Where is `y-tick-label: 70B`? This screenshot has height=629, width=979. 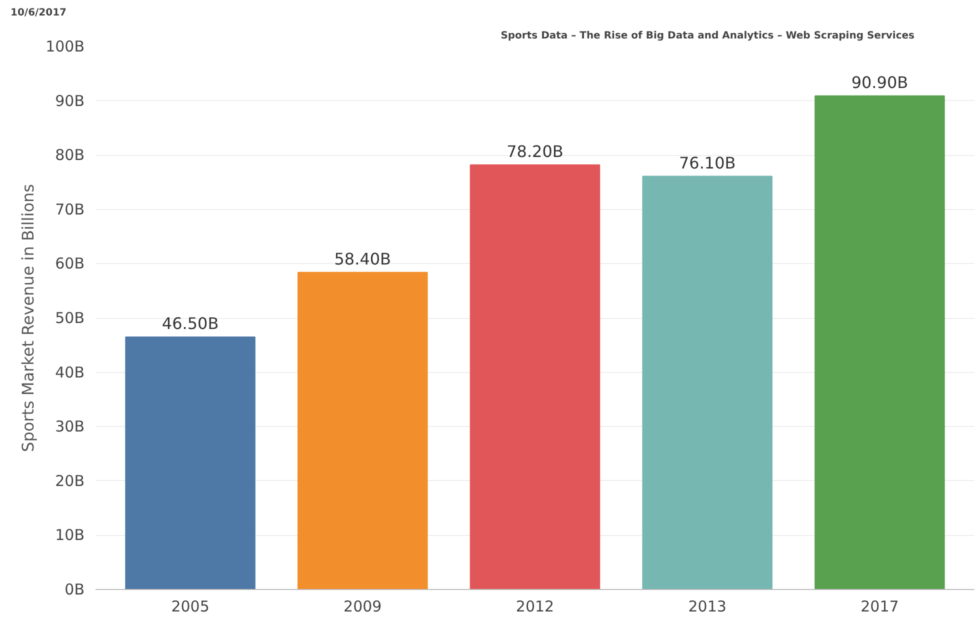 y-tick-label: 70B is located at coordinates (70, 209).